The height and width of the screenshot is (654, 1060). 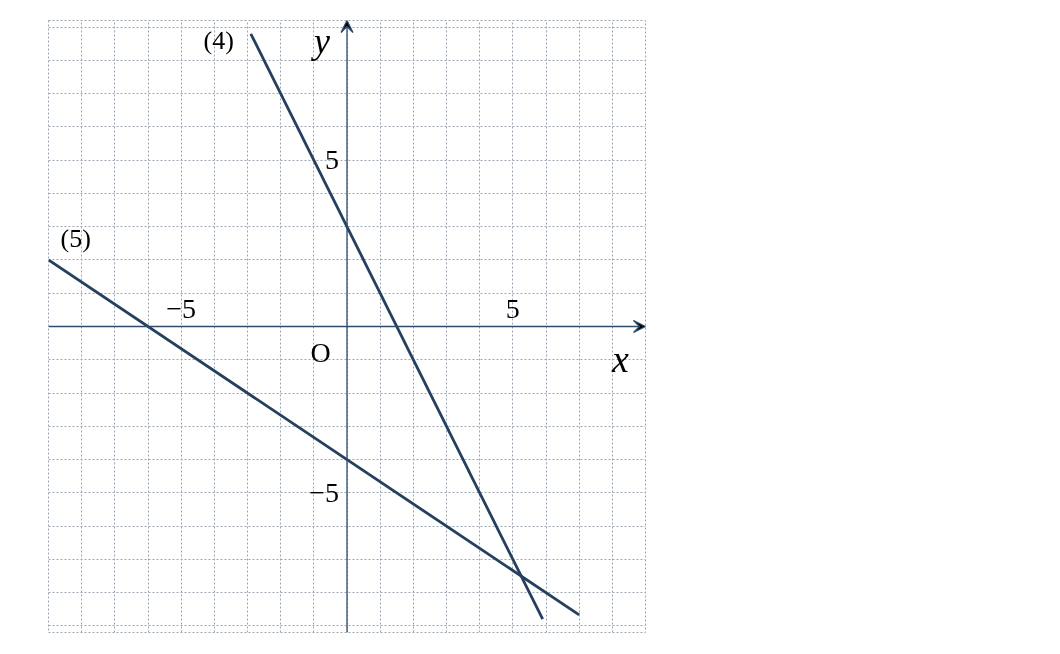 I want to click on annotation: (5), so click(x=75, y=238).